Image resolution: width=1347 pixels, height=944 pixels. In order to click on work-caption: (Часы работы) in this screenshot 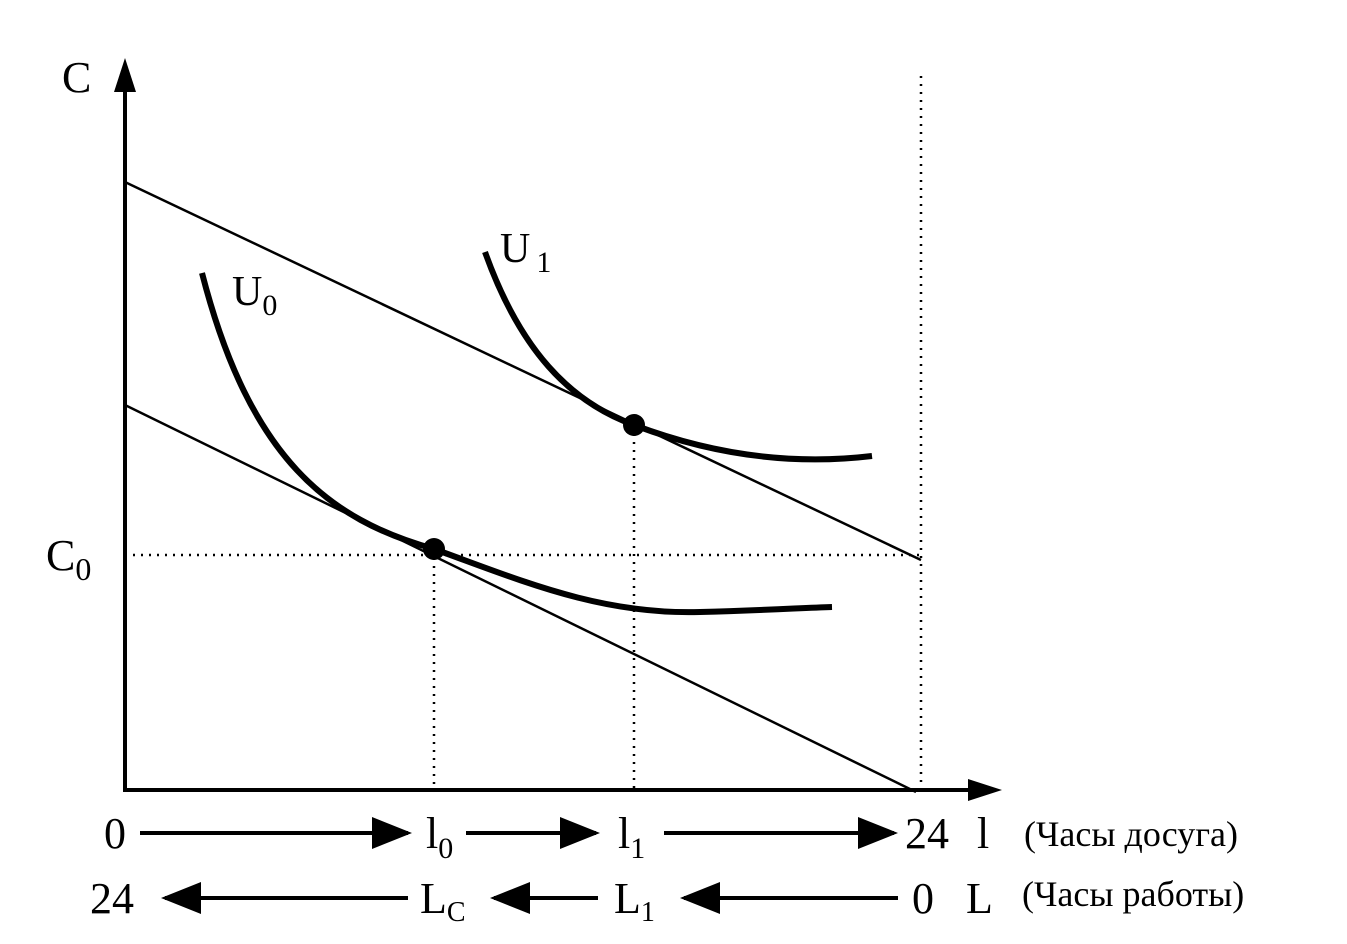, I will do `click(1133, 894)`.